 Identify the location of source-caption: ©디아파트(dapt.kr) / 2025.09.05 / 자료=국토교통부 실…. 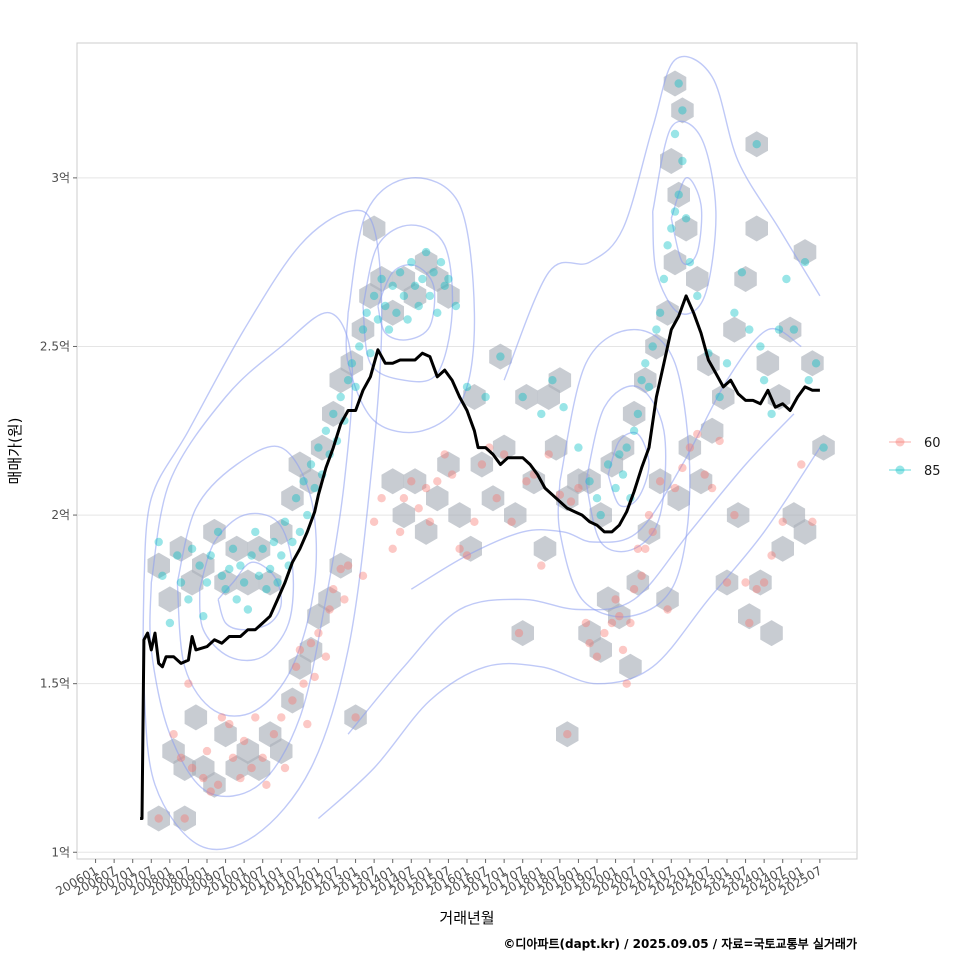
(680, 943).